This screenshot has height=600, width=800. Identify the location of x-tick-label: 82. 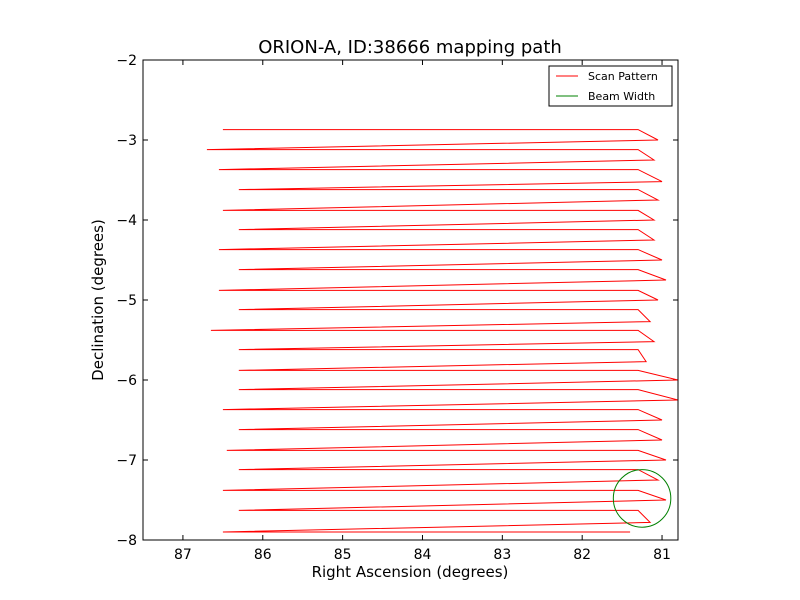
(582, 555).